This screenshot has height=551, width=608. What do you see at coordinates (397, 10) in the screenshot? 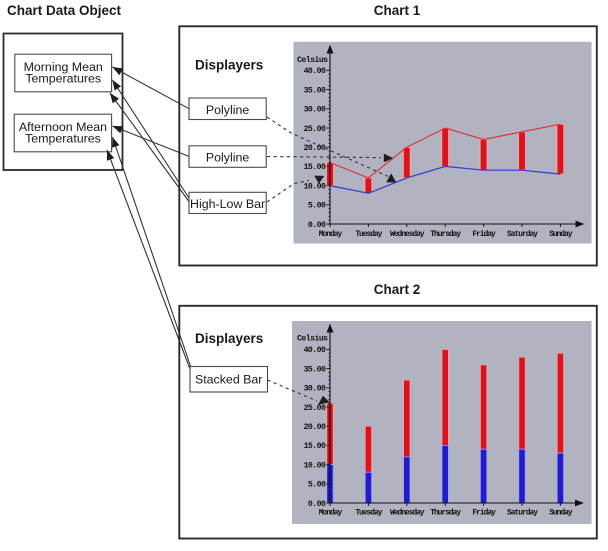
I see `svg-text: Chart 1` at bounding box center [397, 10].